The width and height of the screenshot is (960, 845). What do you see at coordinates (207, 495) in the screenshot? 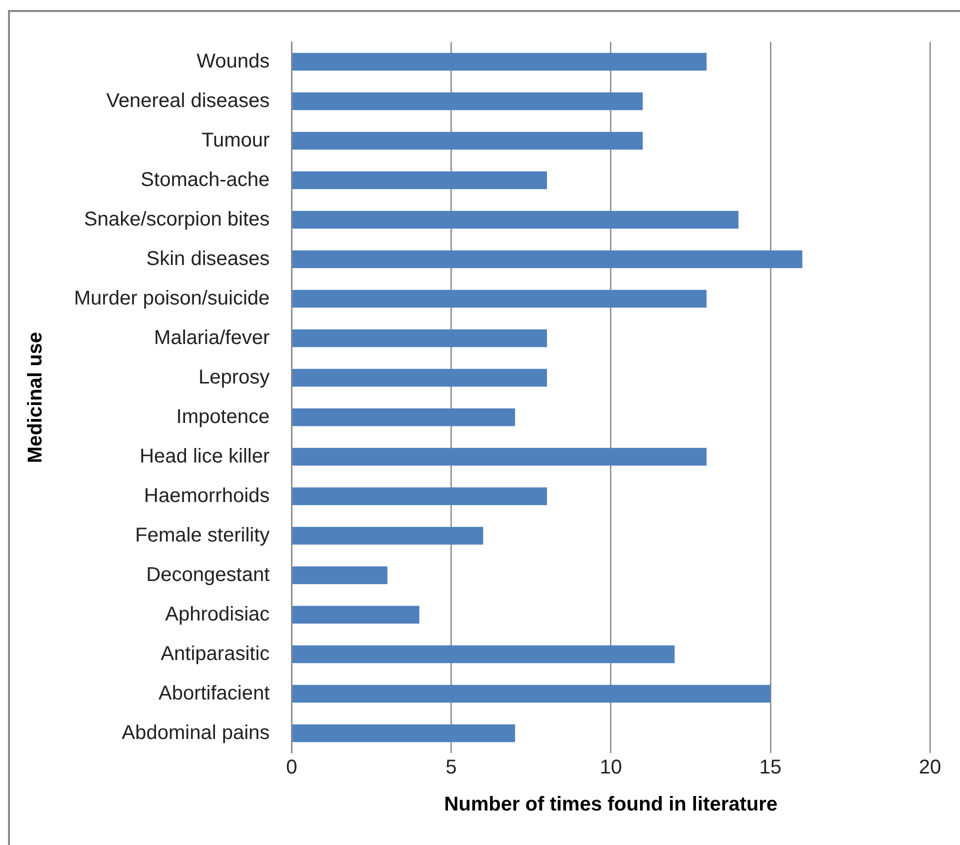
I see `y-tick-label: Haemorrhoids` at bounding box center [207, 495].